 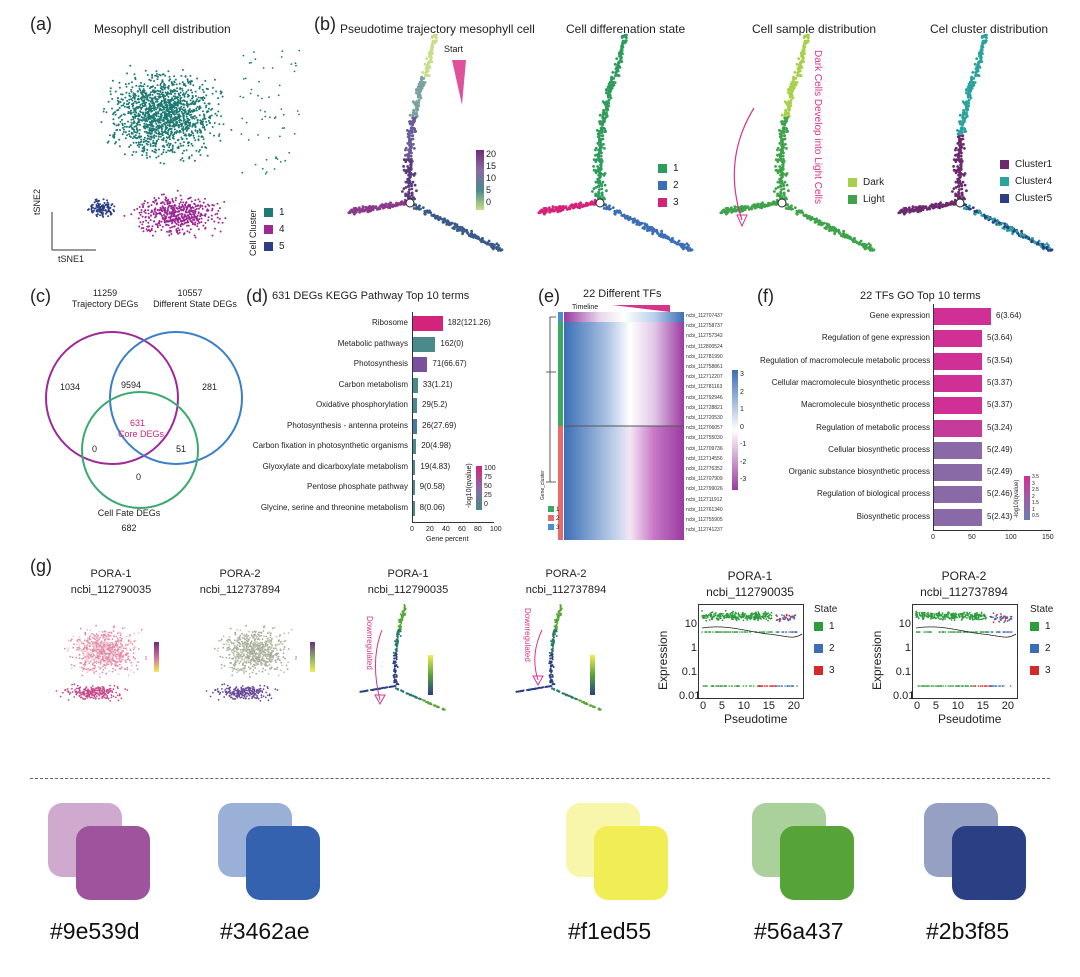 I want to click on timeline-label: Timeline, so click(x=585, y=307).